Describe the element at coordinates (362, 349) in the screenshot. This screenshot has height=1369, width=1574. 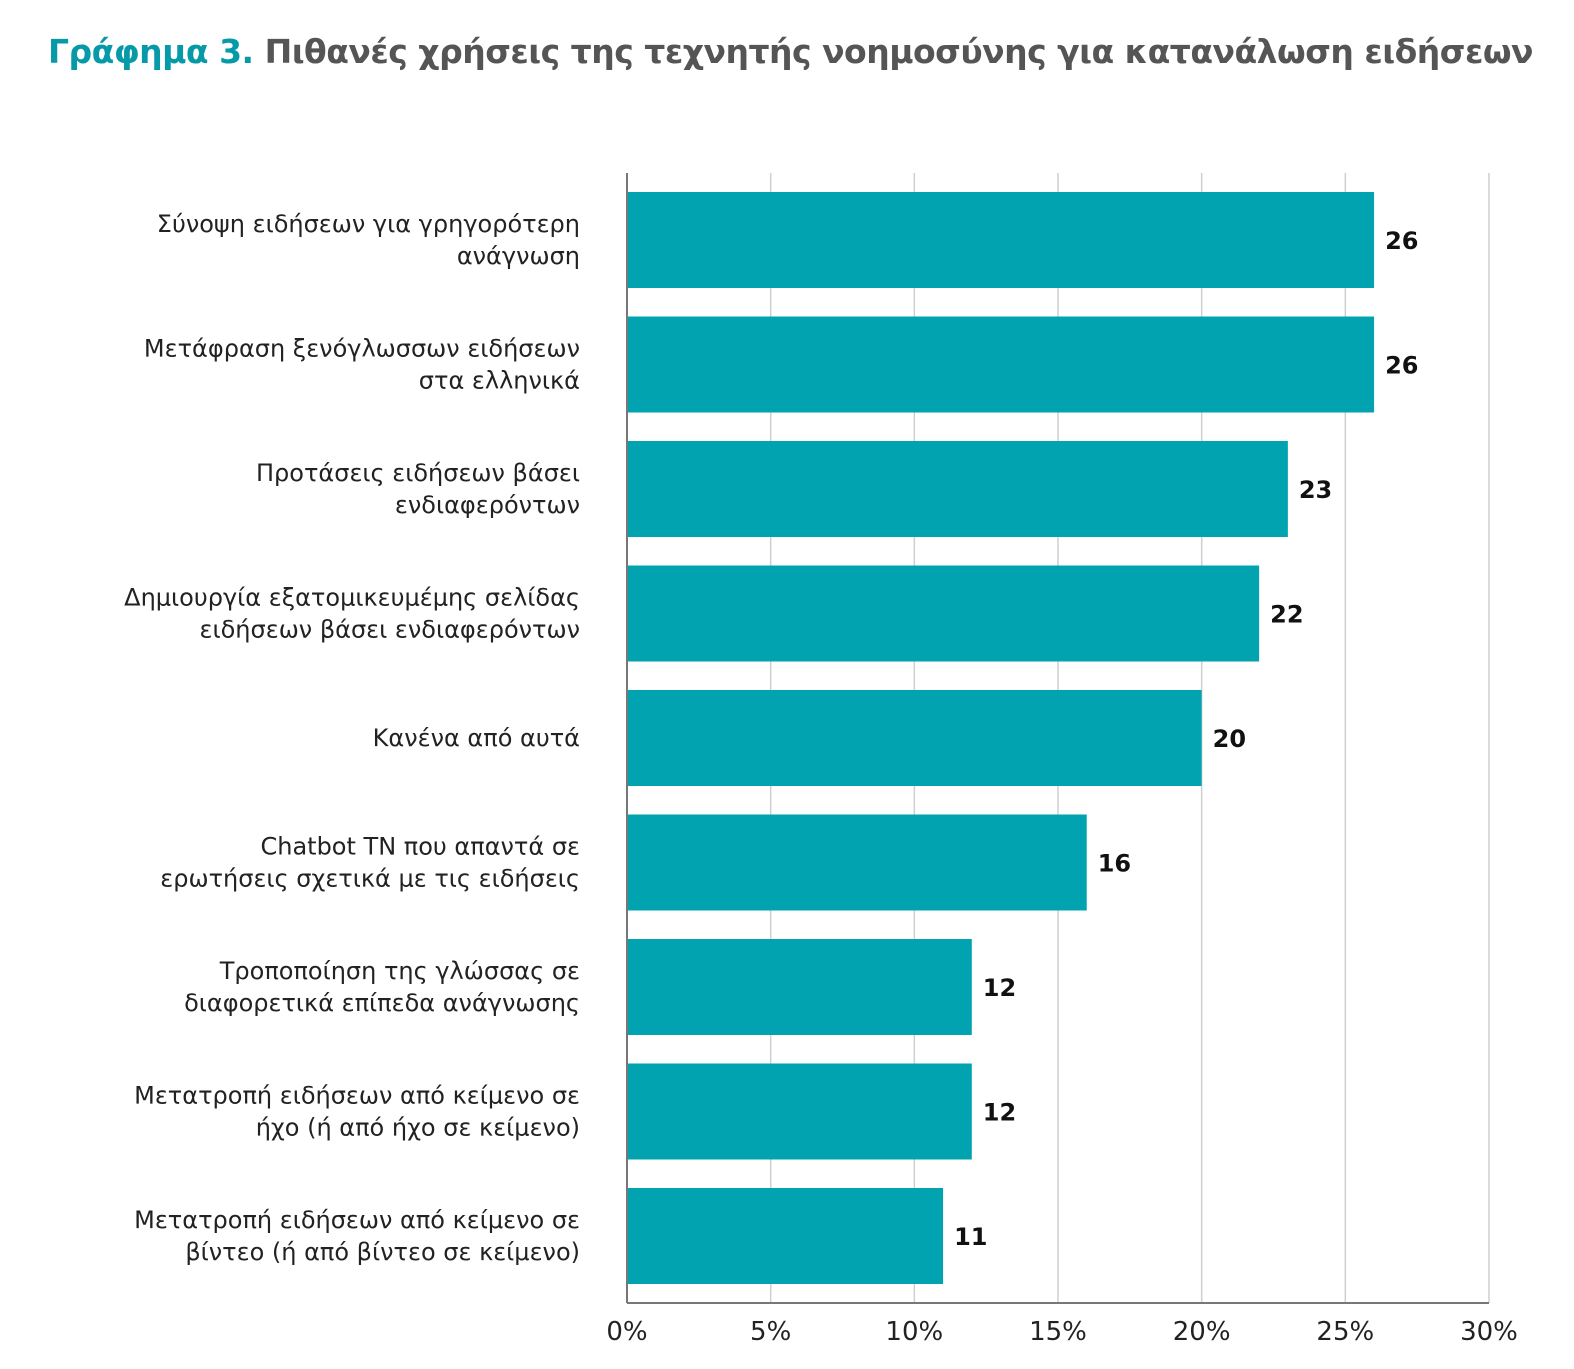
I see `category-label: Μετάφραση ξενόγλωσσων ειδήσεων` at that location.